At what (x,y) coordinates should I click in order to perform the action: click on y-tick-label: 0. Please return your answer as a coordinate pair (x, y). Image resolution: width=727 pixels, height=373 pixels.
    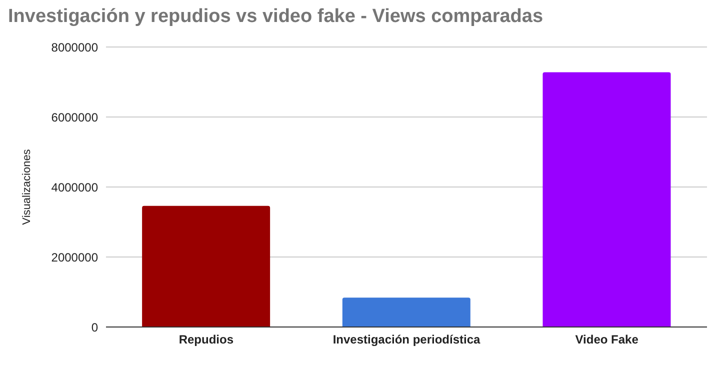
    Looking at the image, I should click on (94, 327).